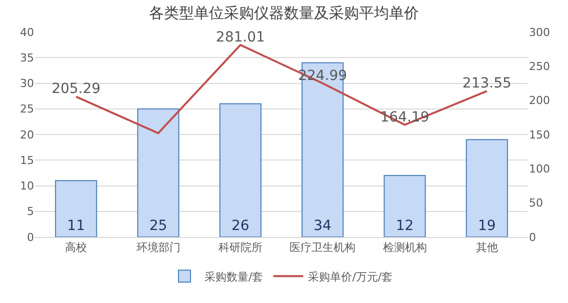  What do you see at coordinates (158, 247) in the screenshot?
I see `x-tick-label: 环境部门` at bounding box center [158, 247].